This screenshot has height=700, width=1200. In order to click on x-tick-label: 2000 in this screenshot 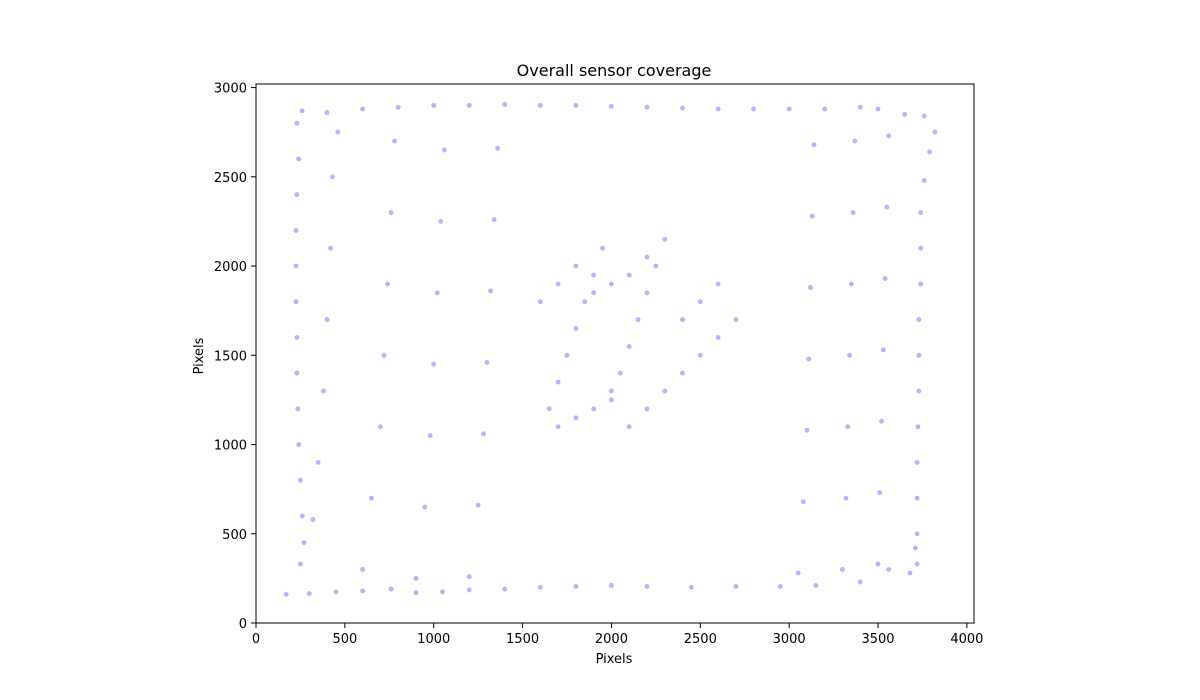, I will do `click(611, 639)`.